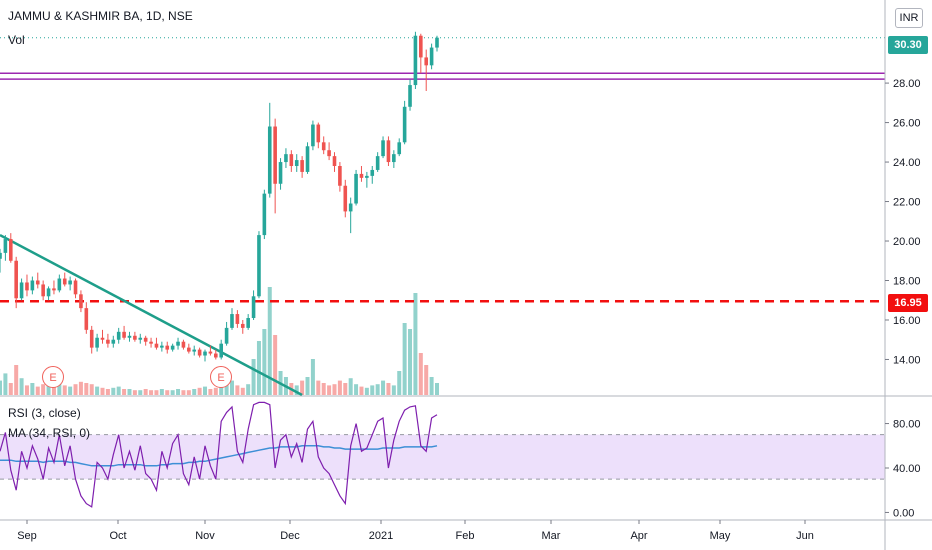  I want to click on time-tick-label: May, so click(720, 536).